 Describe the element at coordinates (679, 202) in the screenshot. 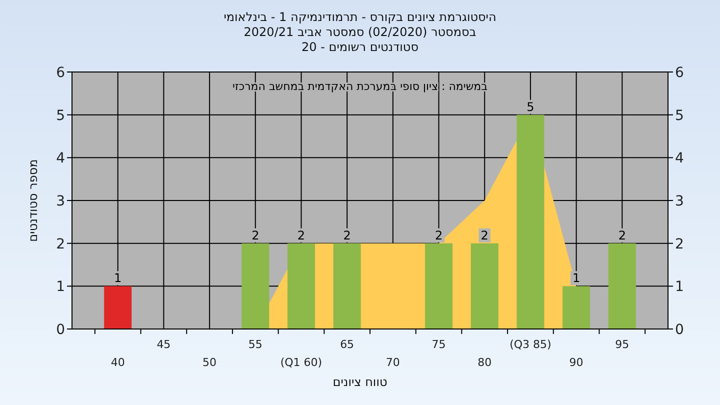

I see `y2-tick-label: 3` at that location.